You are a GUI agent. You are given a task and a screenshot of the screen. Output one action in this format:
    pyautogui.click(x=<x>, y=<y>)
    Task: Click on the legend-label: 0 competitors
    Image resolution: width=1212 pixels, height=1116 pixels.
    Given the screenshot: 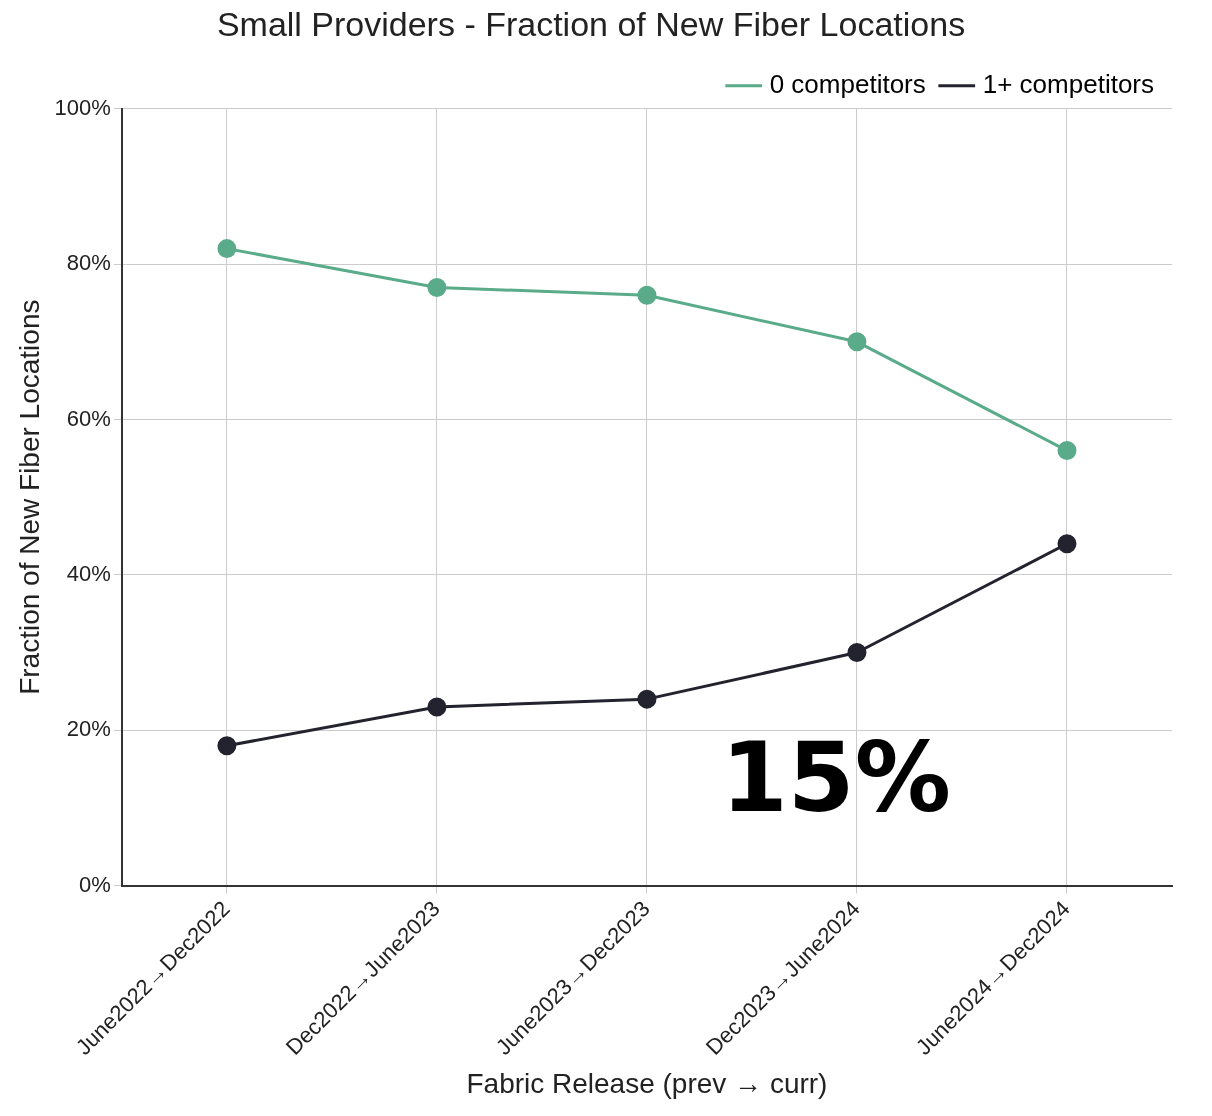 What is the action you would take?
    pyautogui.click(x=847, y=83)
    